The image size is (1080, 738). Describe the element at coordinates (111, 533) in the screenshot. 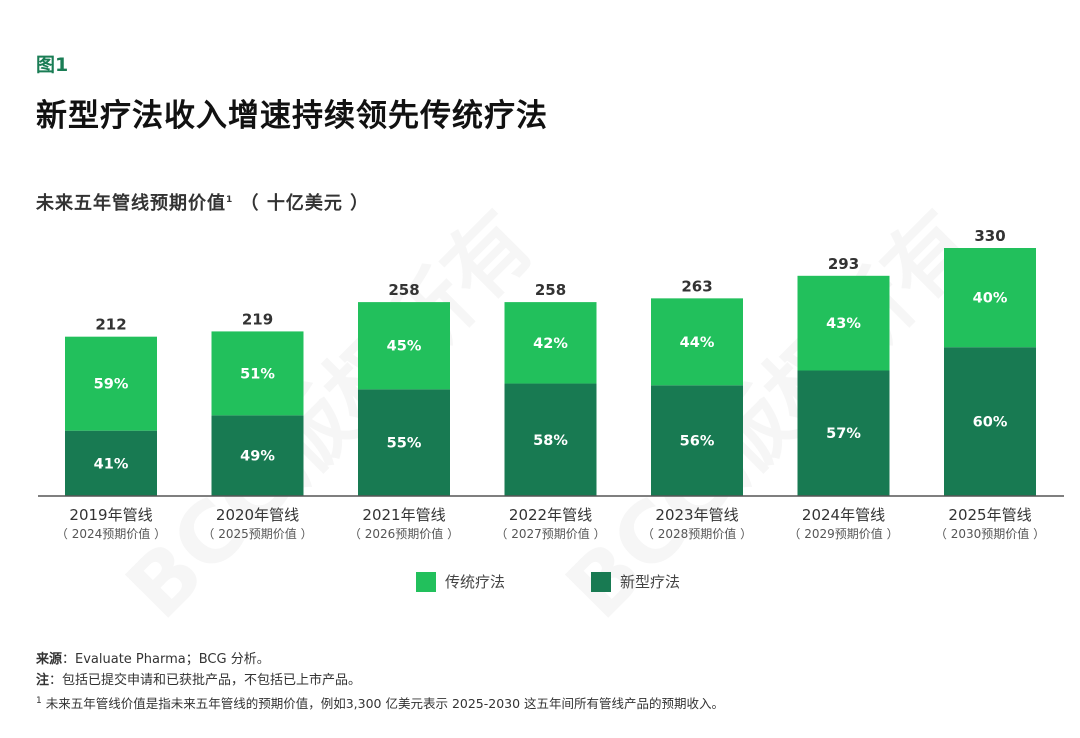

I see `x-tick-sublabel: （ 2024预期价值 ）` at that location.